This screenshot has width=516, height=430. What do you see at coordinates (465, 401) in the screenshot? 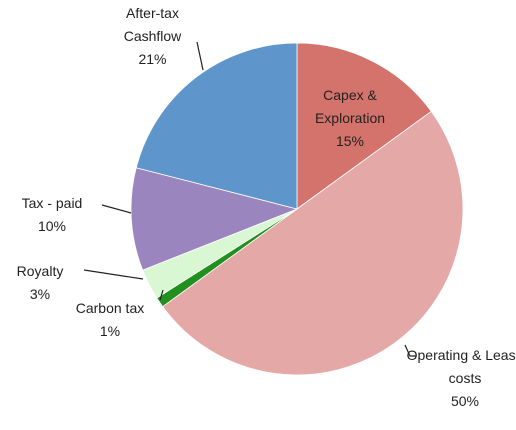
I see `slice-percent: 50%` at bounding box center [465, 401].